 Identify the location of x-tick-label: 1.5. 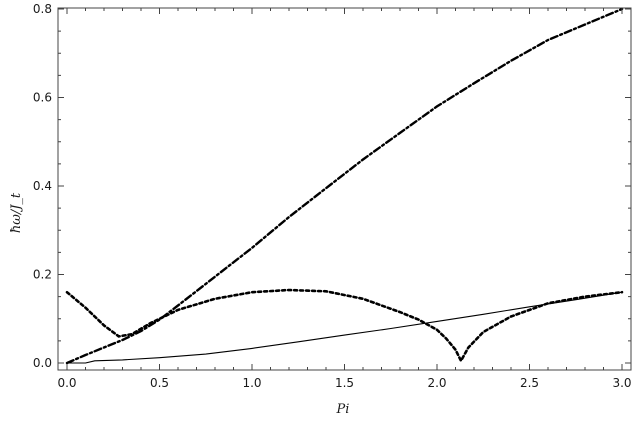
(344, 383).